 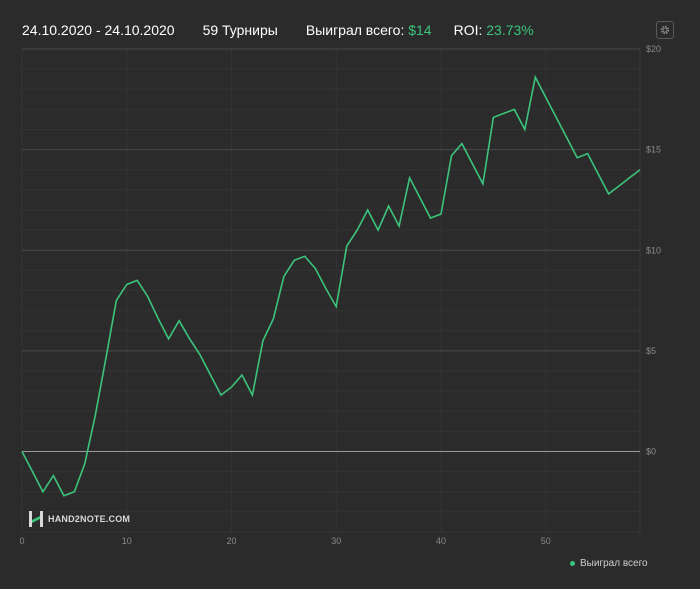 I want to click on gear-icon, so click(x=665, y=30).